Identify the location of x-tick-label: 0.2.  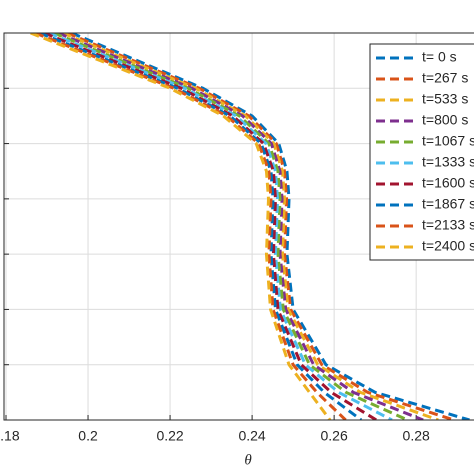
(88, 436).